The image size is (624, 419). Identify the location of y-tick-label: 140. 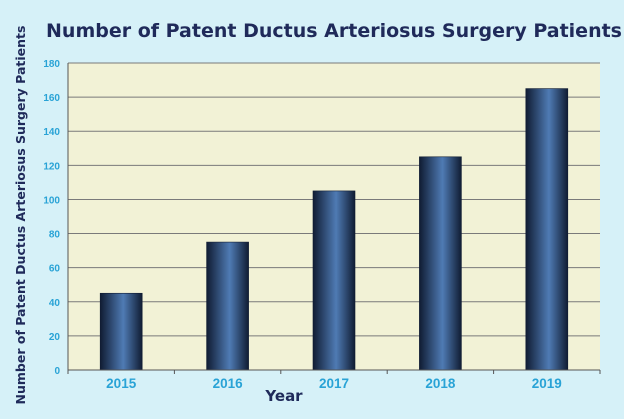
(51, 132).